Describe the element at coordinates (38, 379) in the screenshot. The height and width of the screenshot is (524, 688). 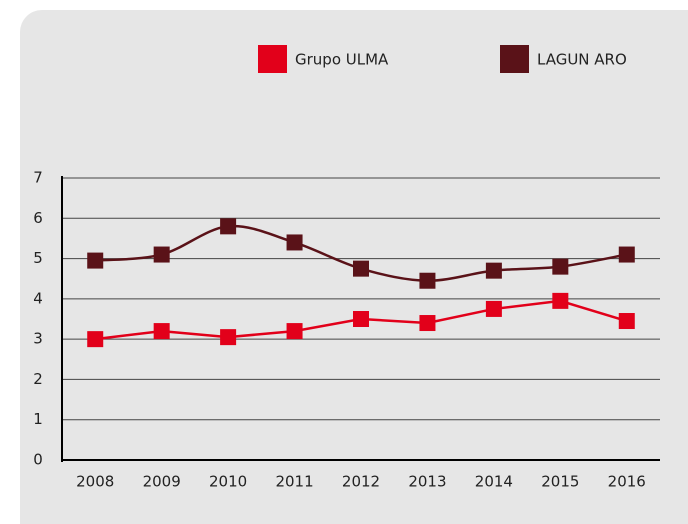
I see `y-tick-label: 2` at that location.